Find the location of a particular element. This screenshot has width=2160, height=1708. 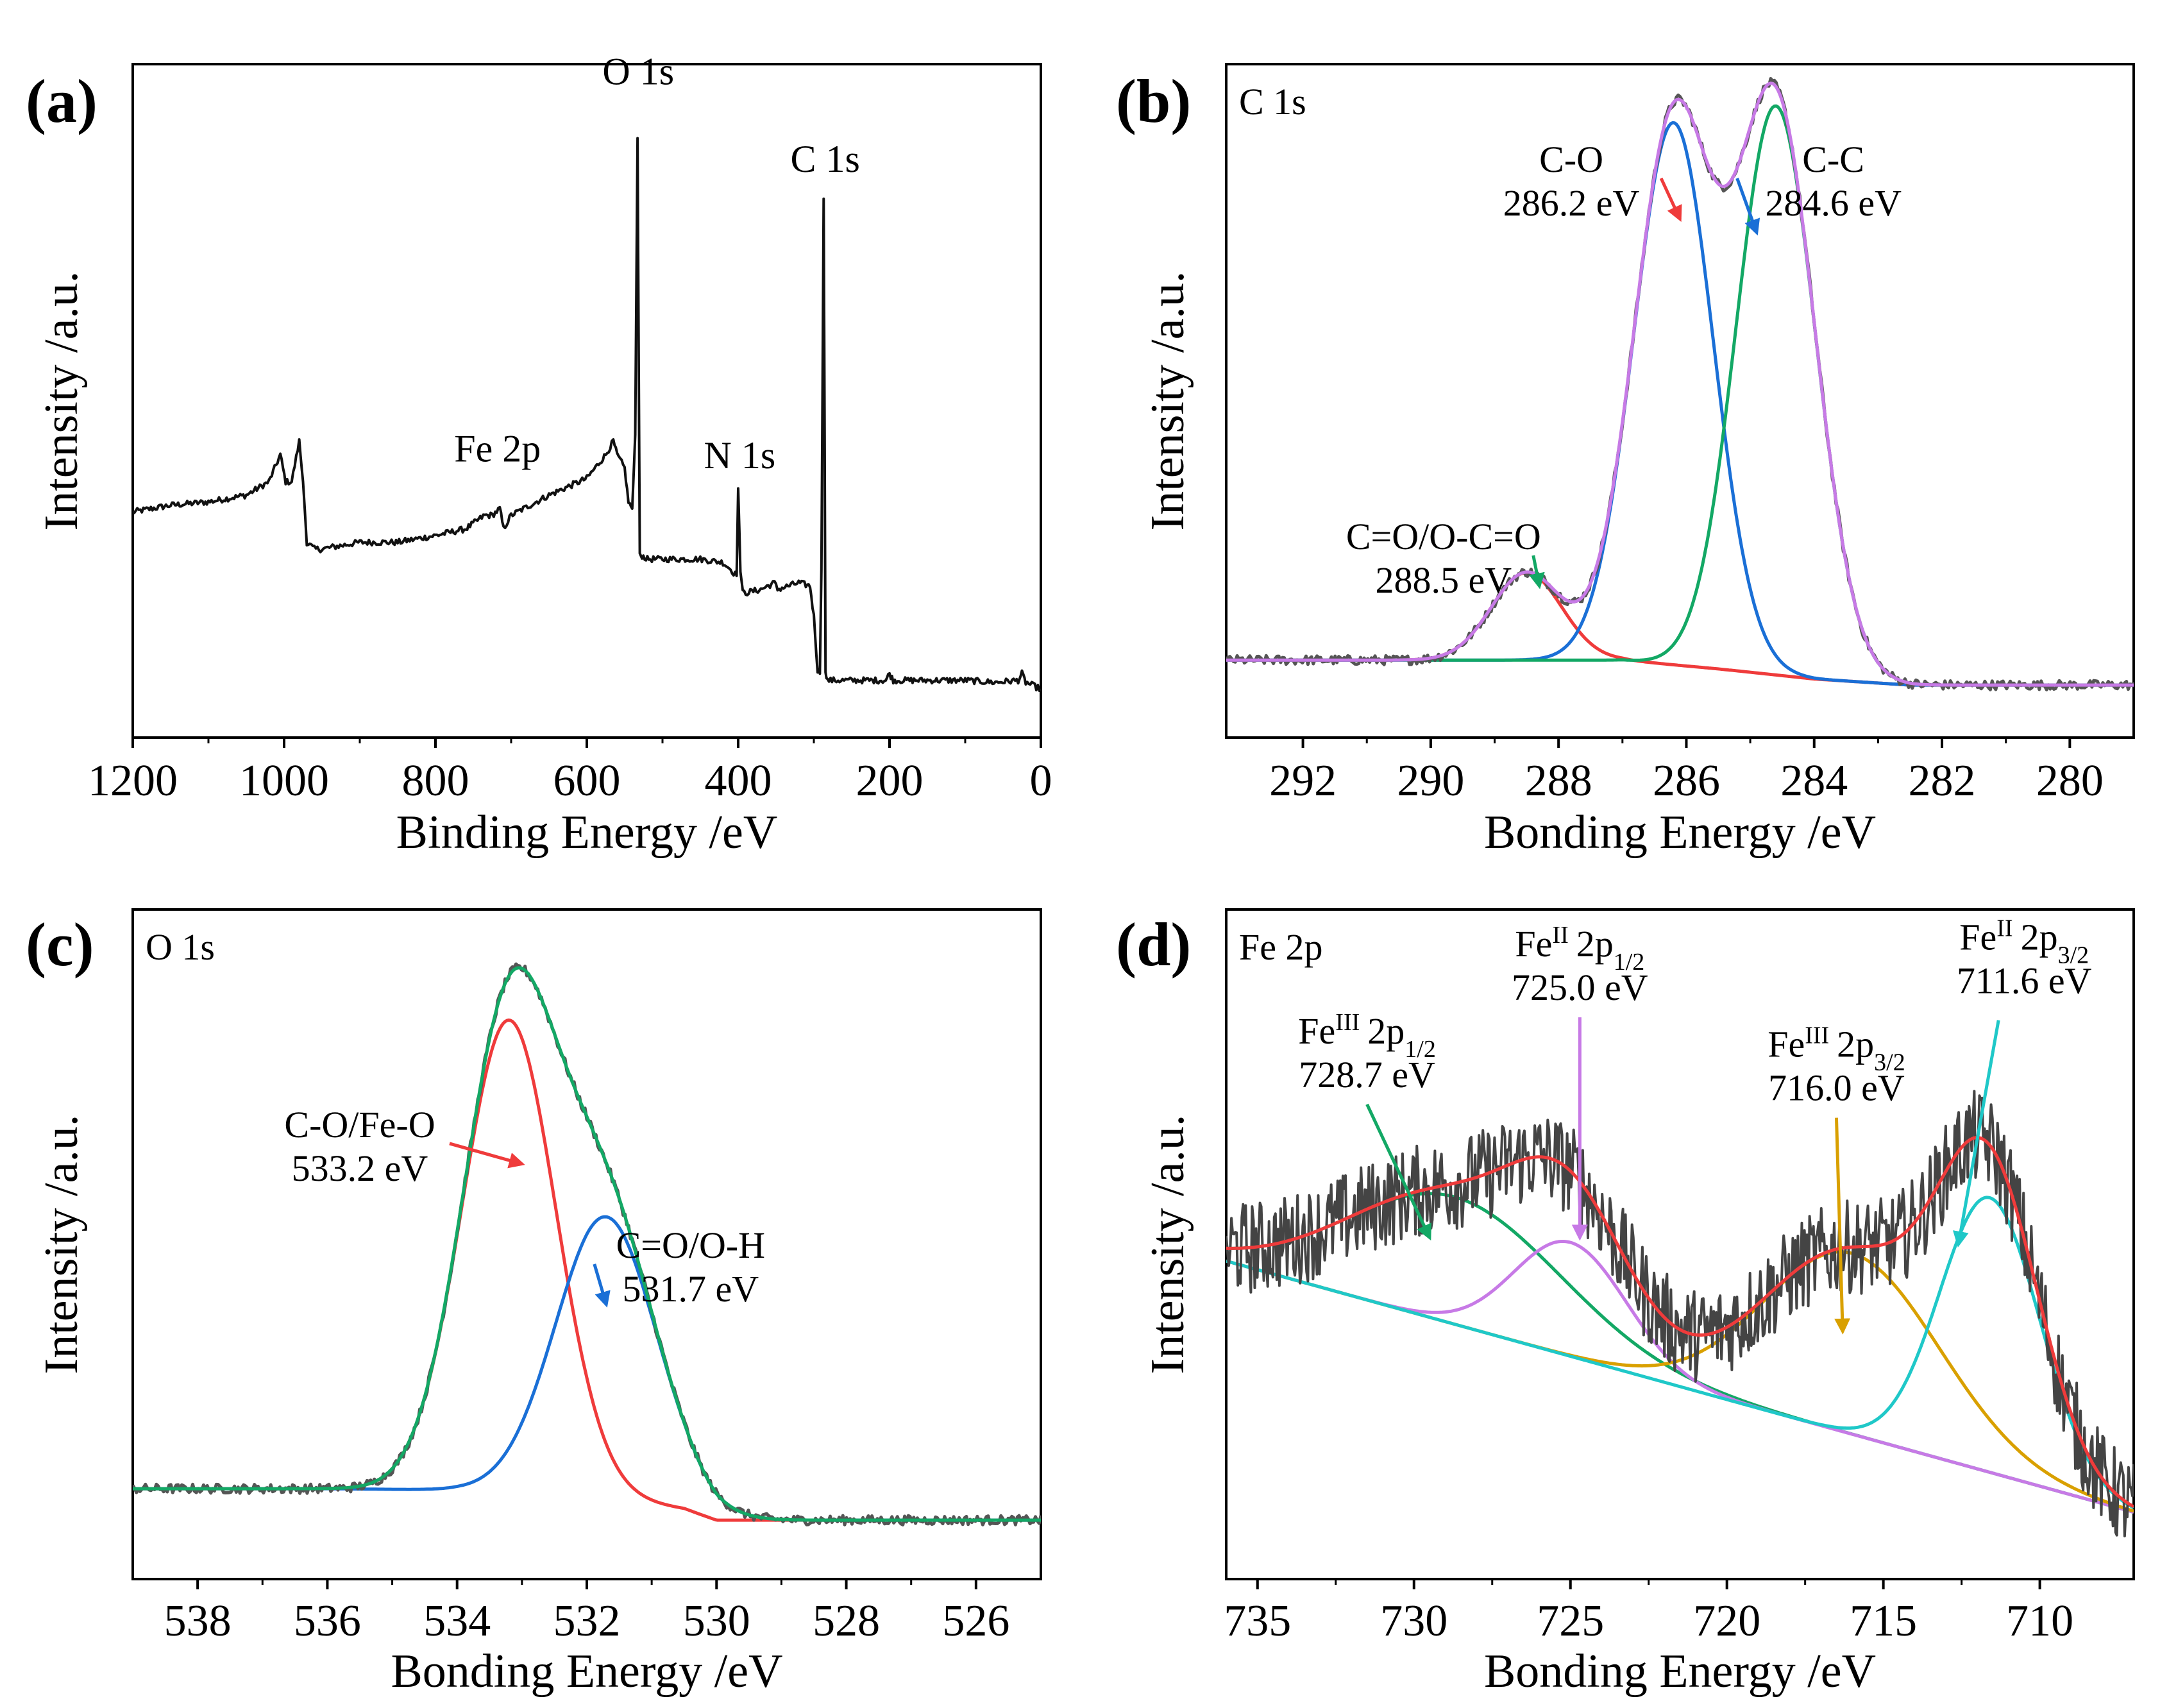

panel-title: Fe 2p is located at coordinates (1281, 947).